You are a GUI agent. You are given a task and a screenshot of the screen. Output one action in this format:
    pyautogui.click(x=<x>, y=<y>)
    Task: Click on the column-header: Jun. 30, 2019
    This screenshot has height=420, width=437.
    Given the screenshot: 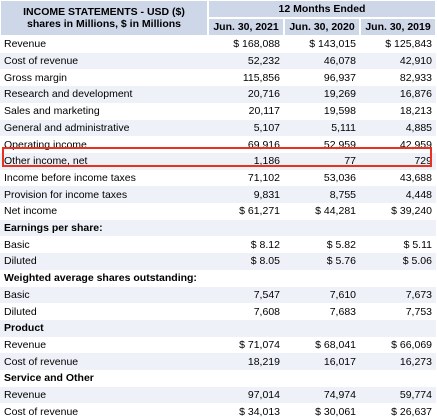 What is the action you would take?
    pyautogui.click(x=398, y=27)
    